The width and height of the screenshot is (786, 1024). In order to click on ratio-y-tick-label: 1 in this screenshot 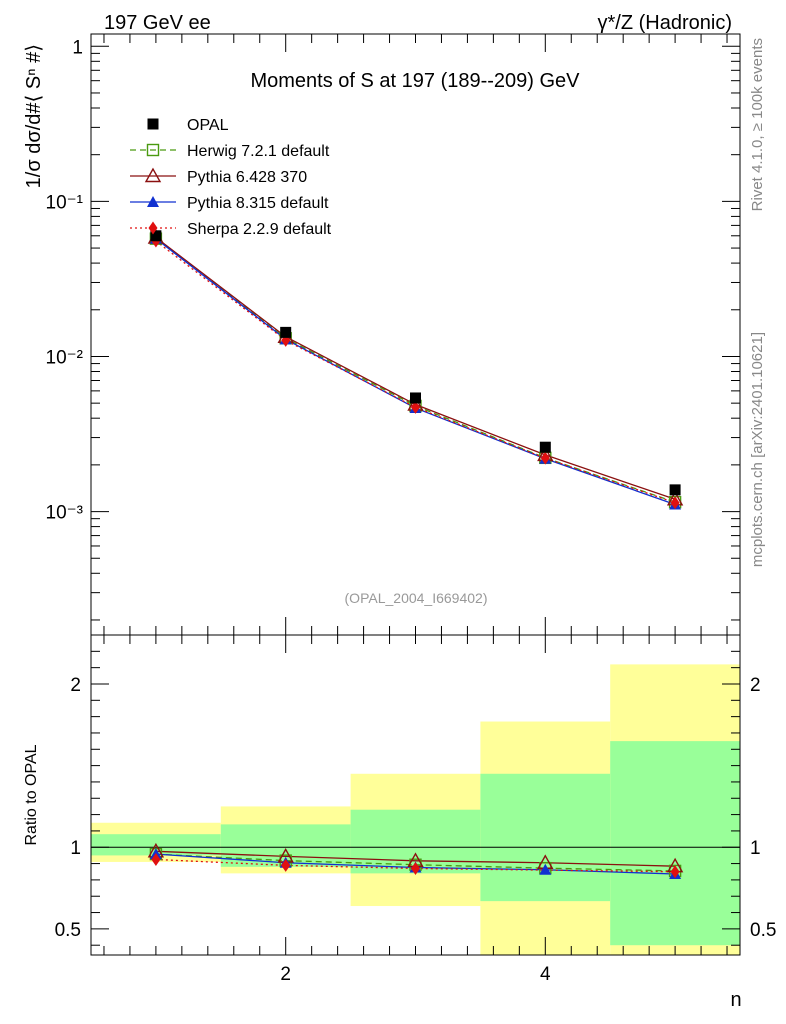, I will do `click(75, 848)`.